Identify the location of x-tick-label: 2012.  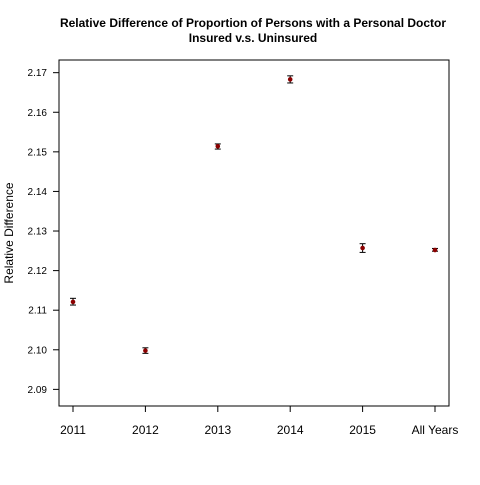
(145, 430).